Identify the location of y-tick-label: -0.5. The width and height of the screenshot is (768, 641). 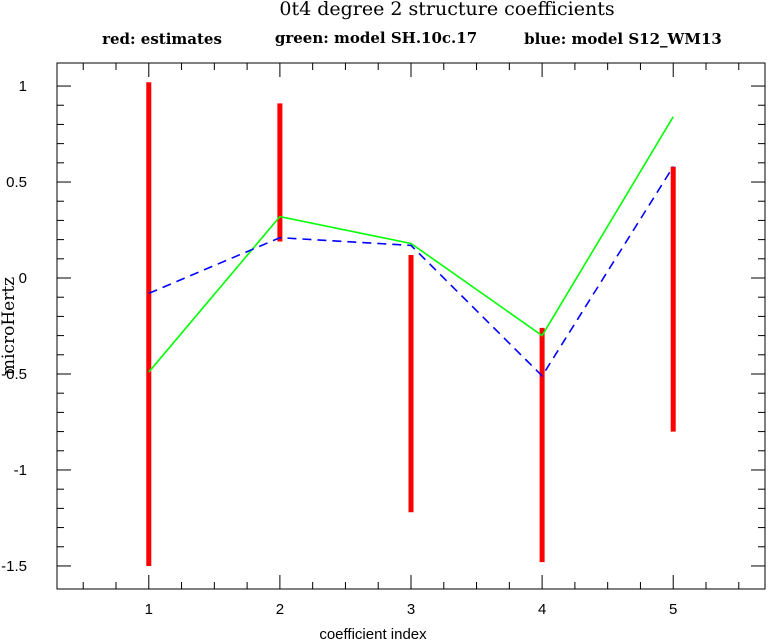
(14, 374).